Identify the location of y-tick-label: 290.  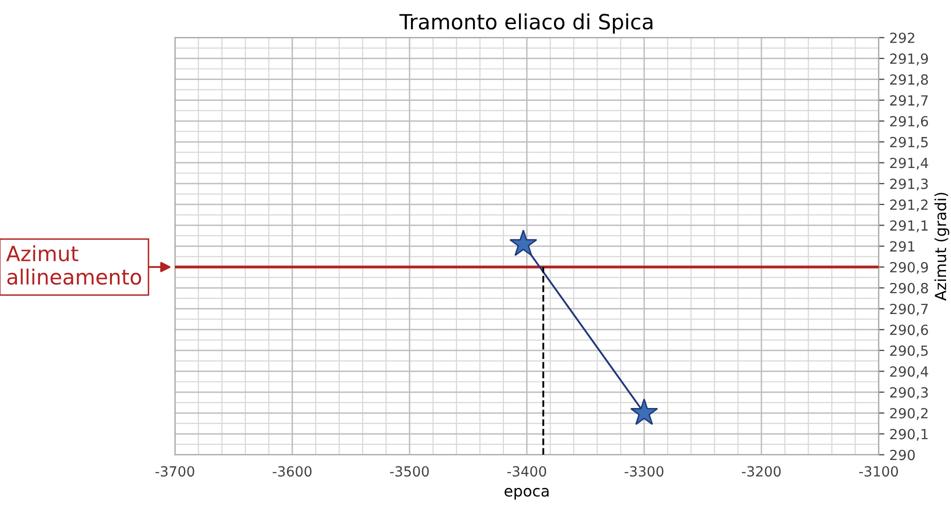
(902, 455).